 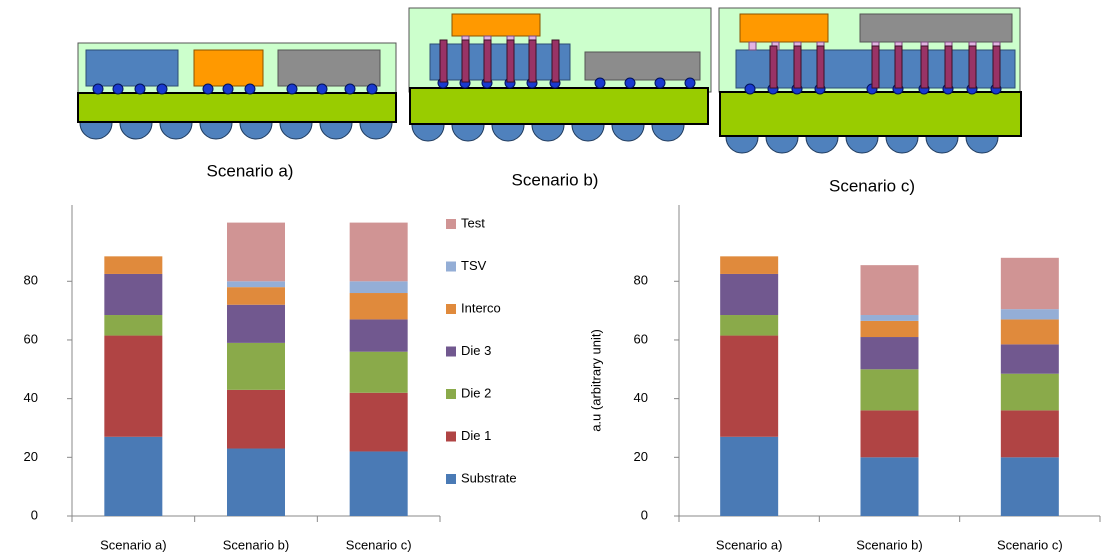 I want to click on x-tick-label: Scenario a), so click(x=133, y=544).